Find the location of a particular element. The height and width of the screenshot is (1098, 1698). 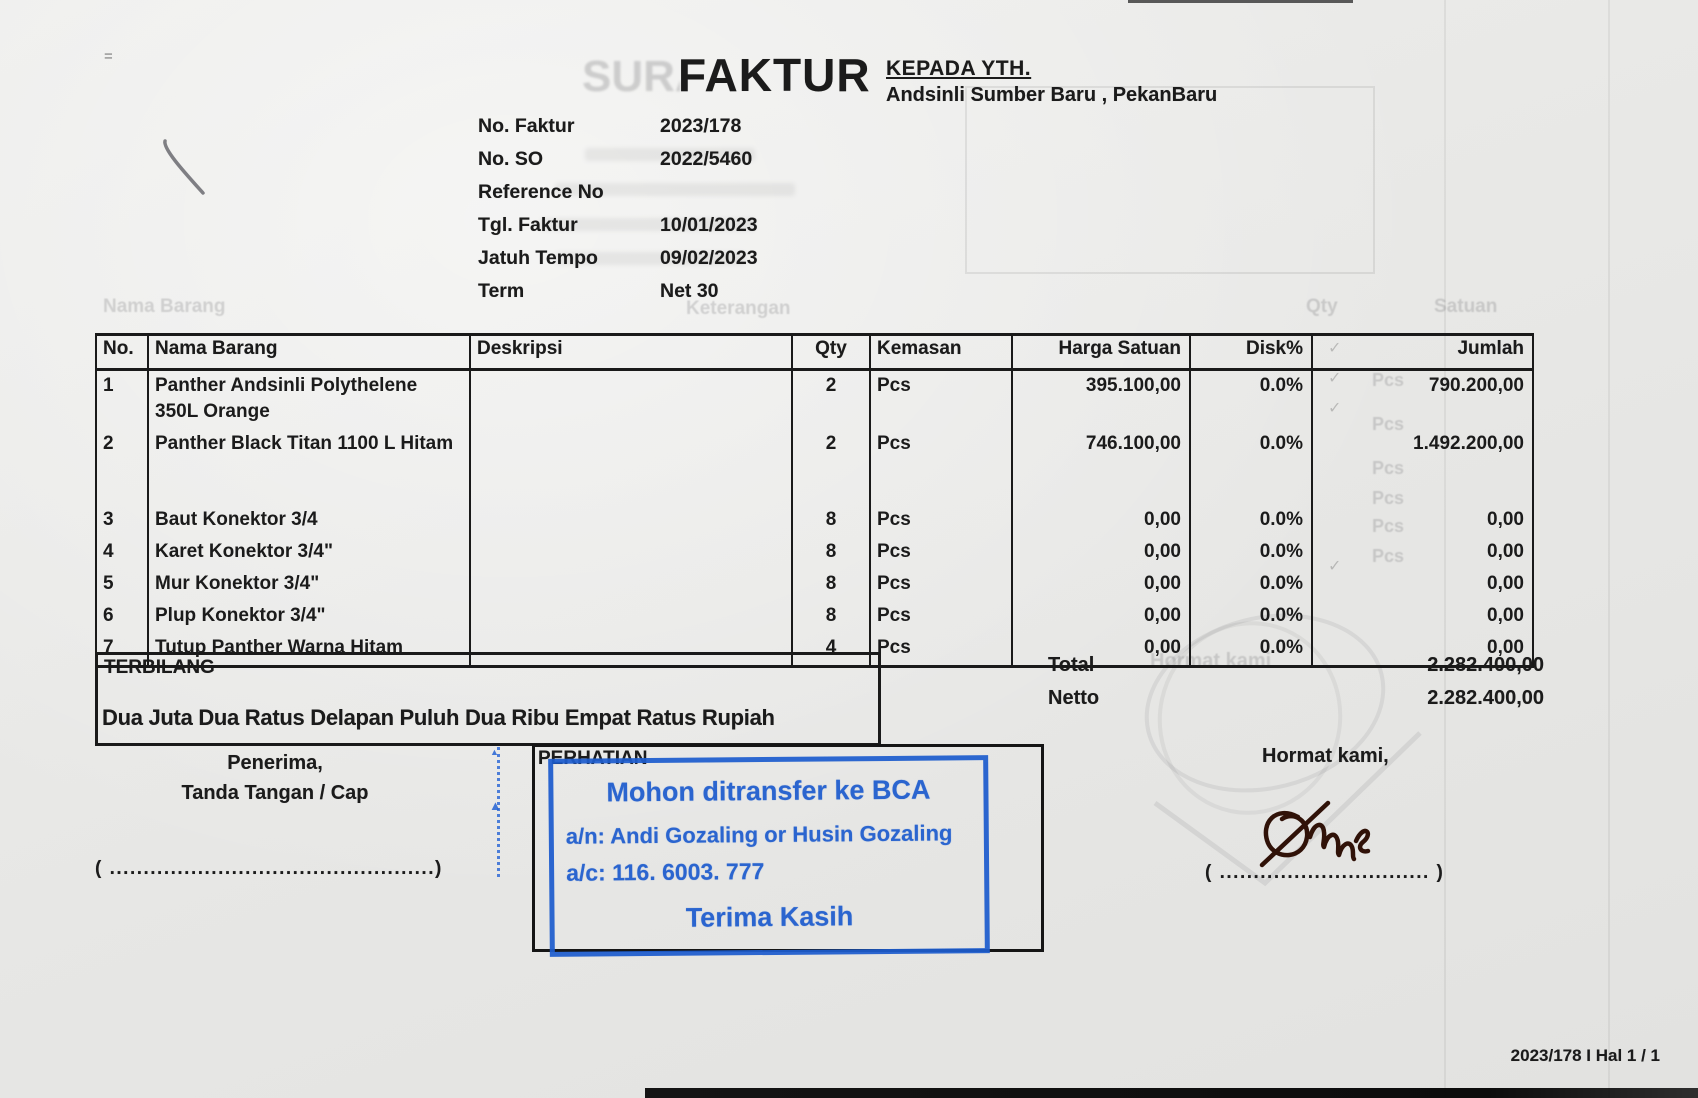

item-name: Panther Black Titan 1100 L Hitam is located at coordinates (309, 467).